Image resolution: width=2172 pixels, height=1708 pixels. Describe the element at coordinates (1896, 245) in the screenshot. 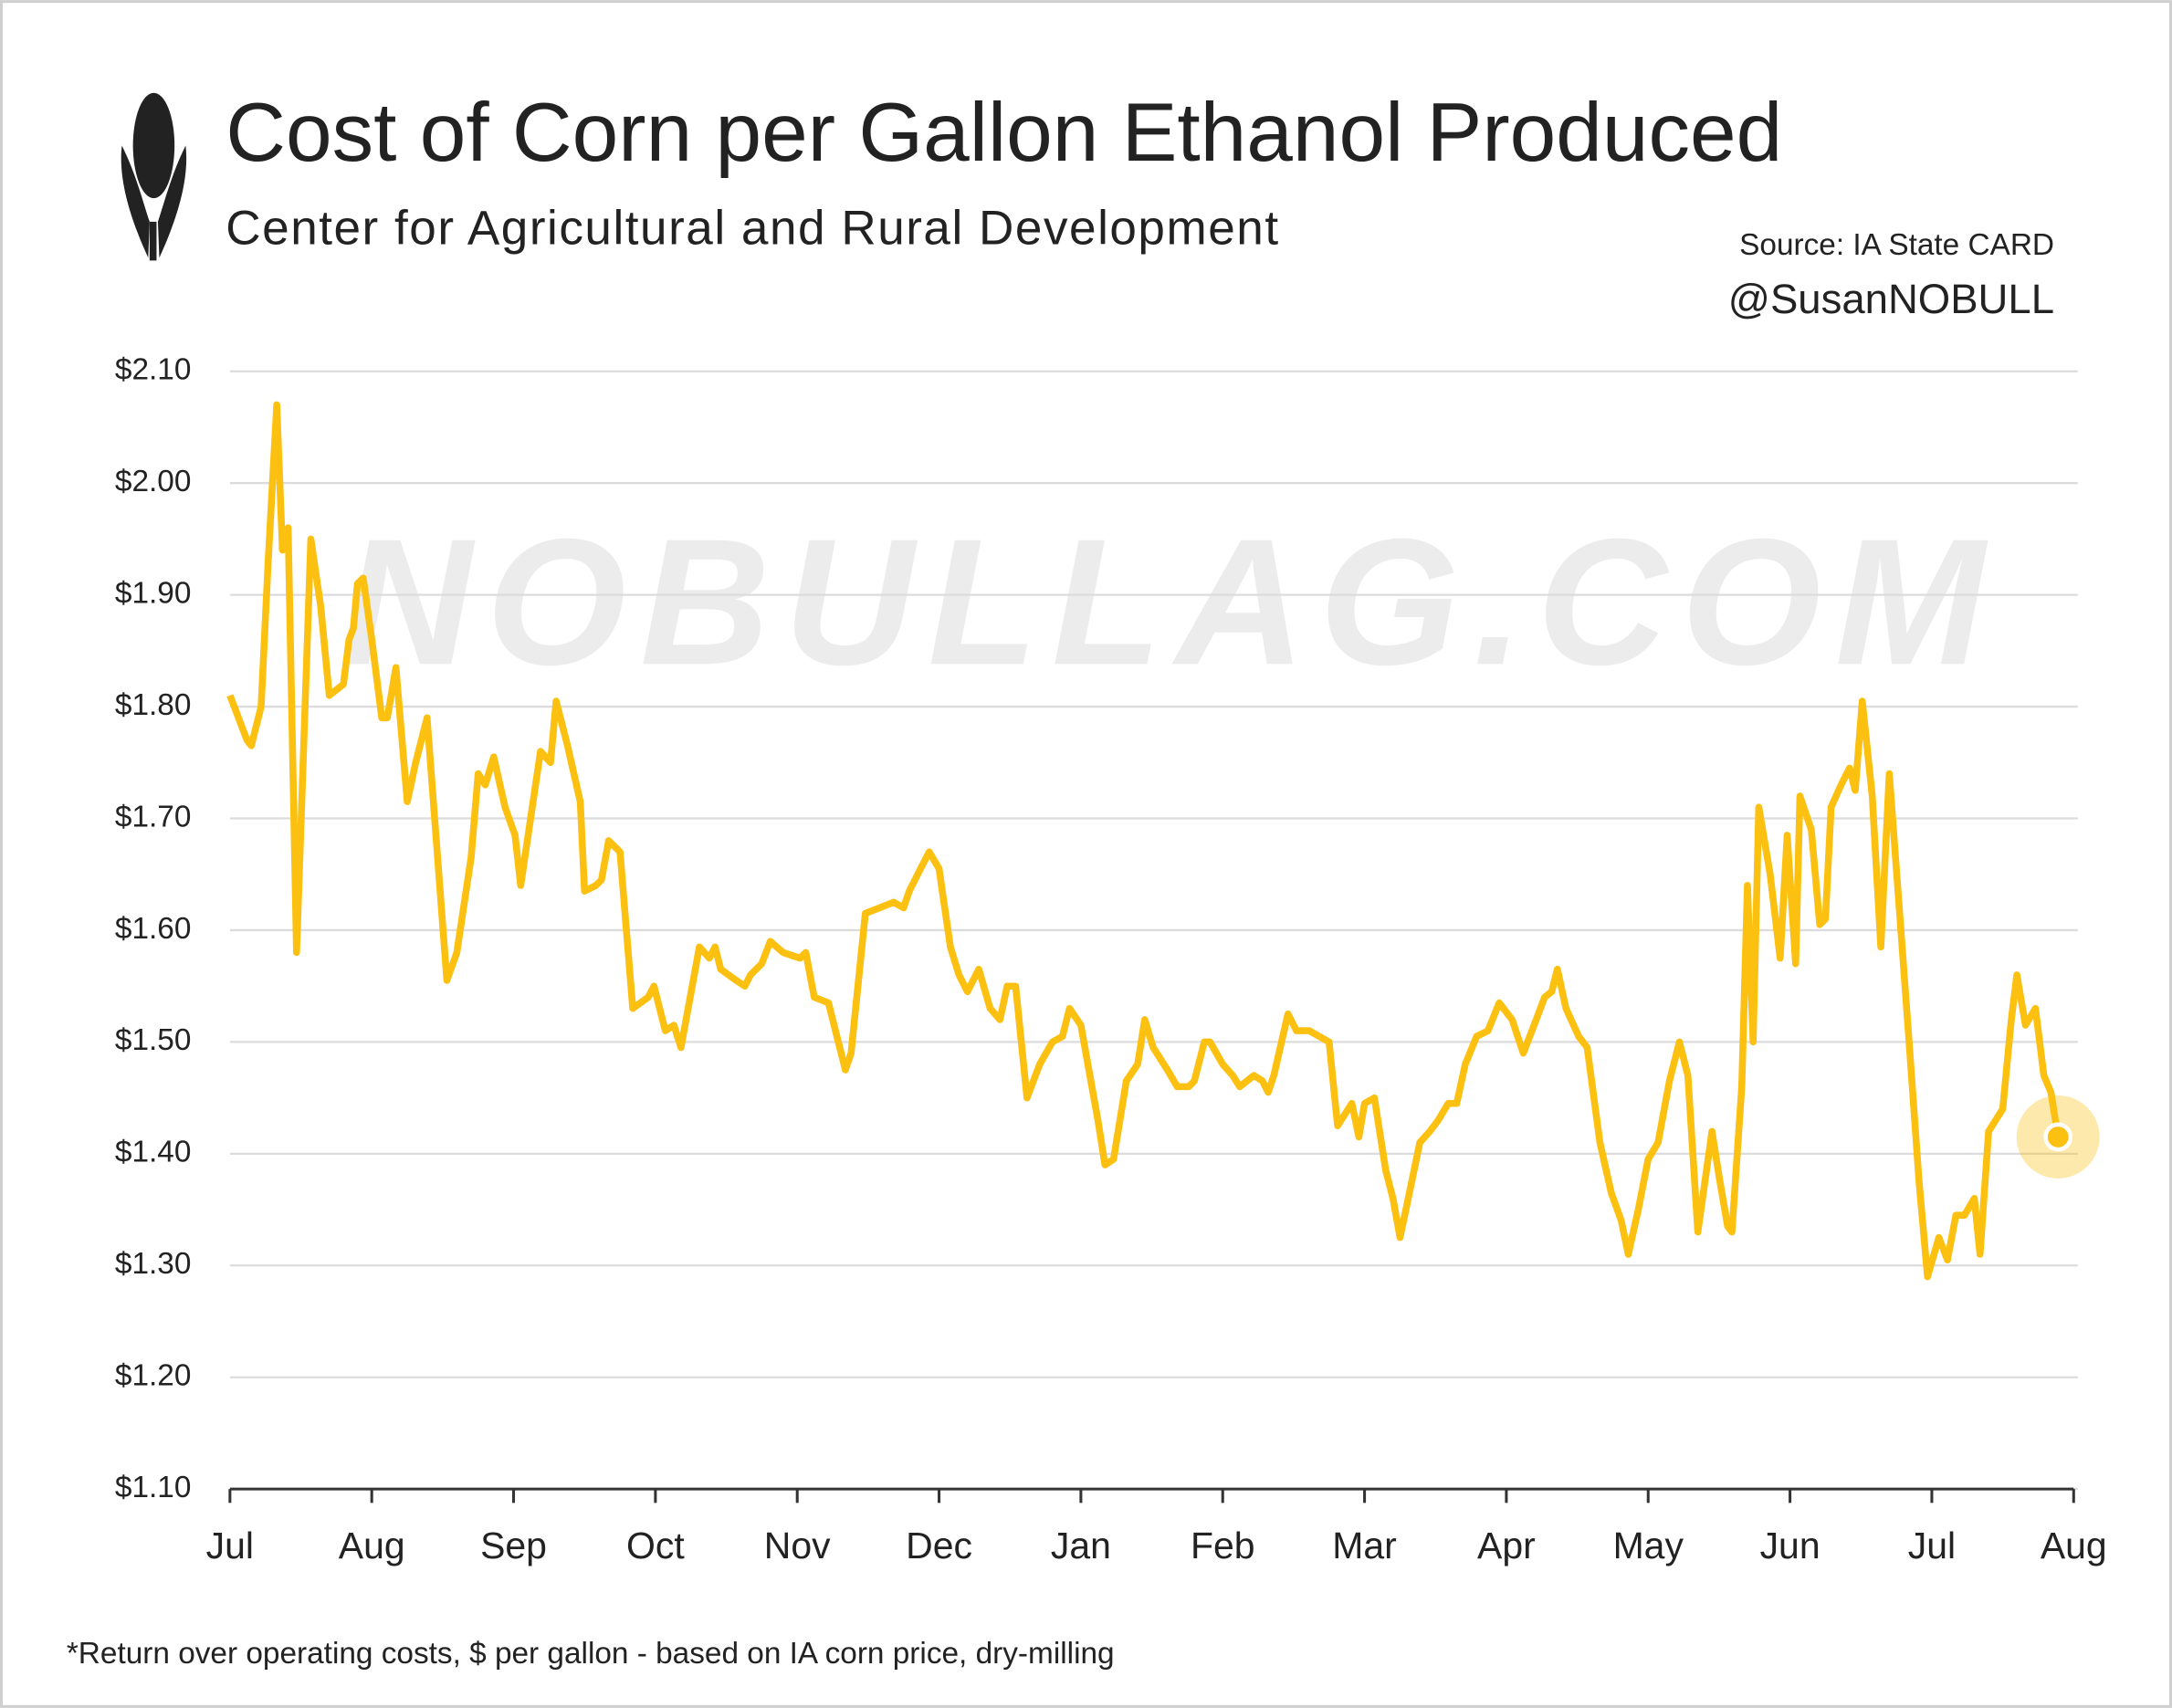

I see `source: Source: IA State CARD` at that location.